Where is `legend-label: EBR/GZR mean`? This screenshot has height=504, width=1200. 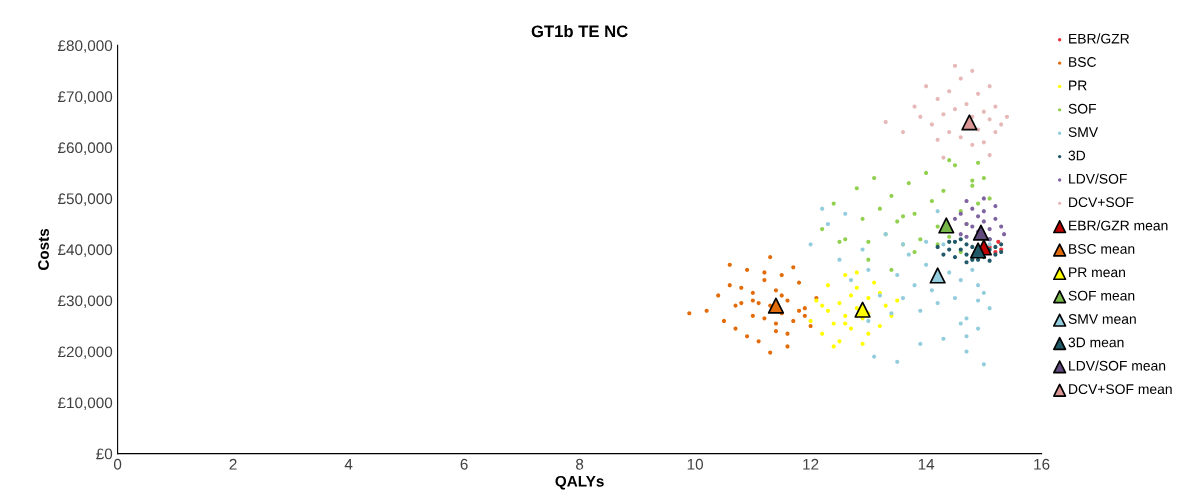 legend-label: EBR/GZR mean is located at coordinates (1118, 225).